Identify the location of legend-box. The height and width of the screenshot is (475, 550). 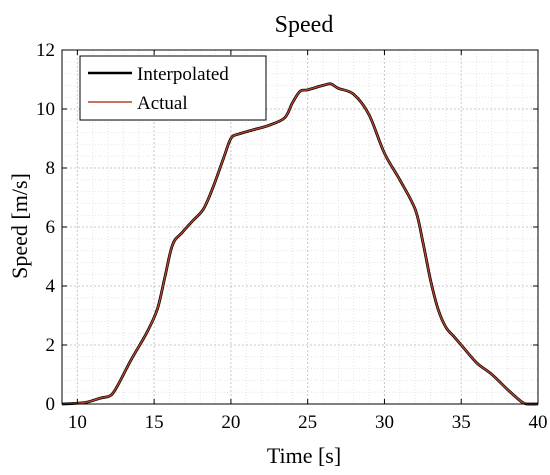
(173, 88).